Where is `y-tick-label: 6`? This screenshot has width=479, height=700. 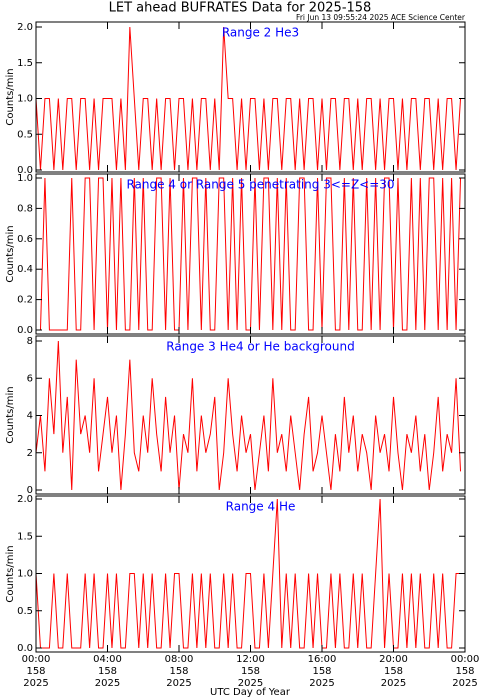 y-tick-label: 6 is located at coordinates (30, 378).